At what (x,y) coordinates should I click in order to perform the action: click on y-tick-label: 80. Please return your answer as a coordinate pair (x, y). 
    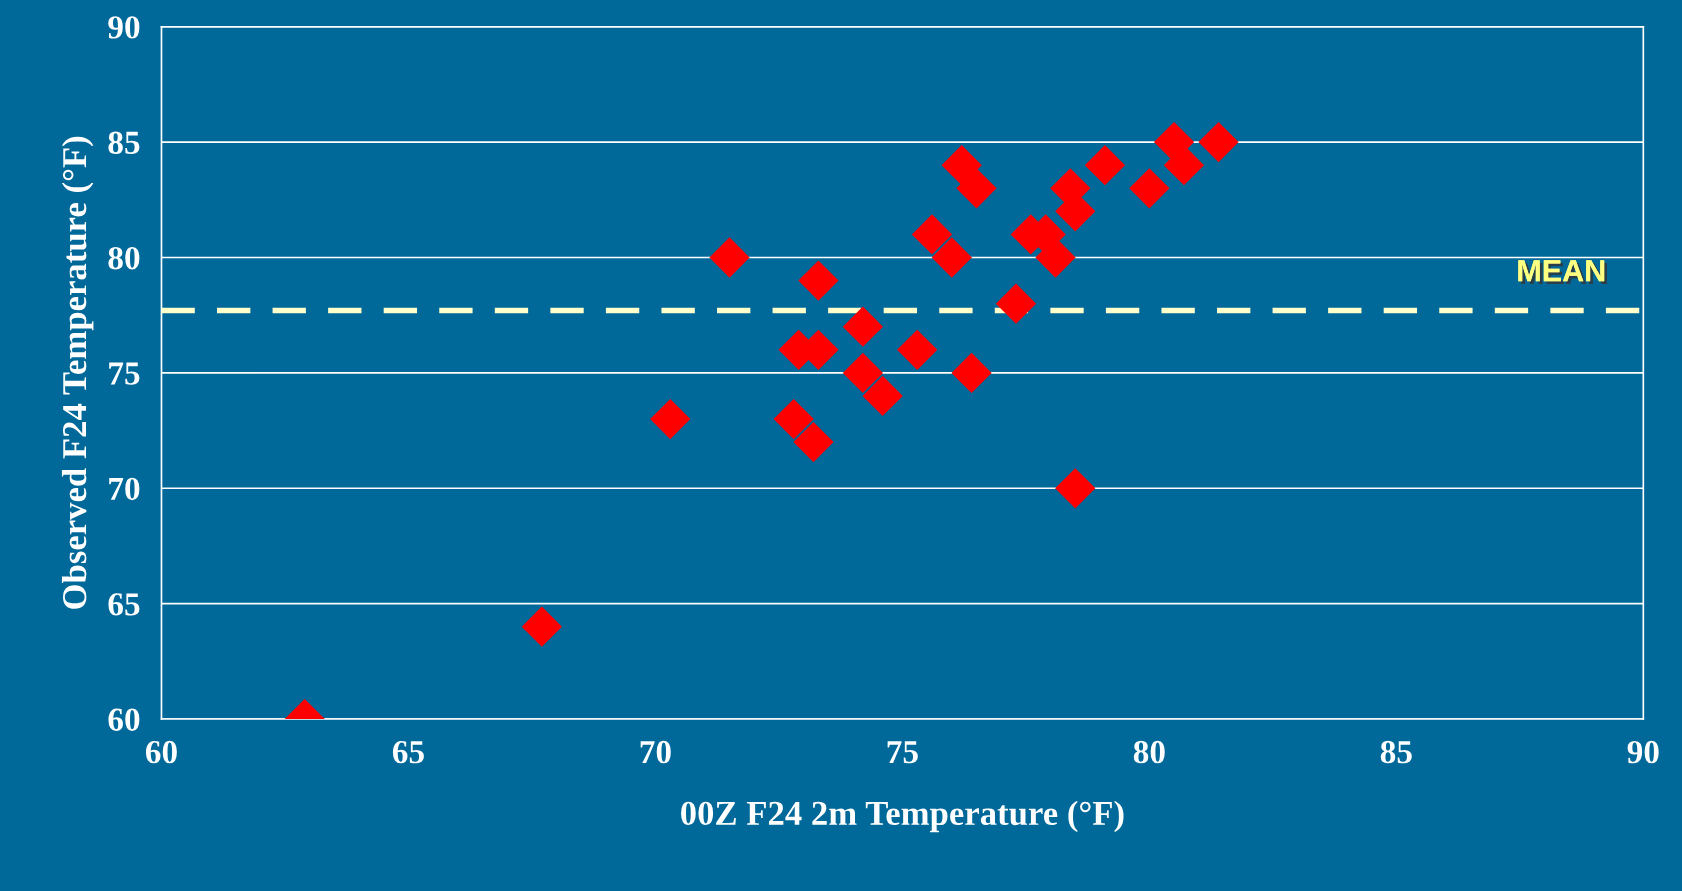
    Looking at the image, I should click on (124, 258).